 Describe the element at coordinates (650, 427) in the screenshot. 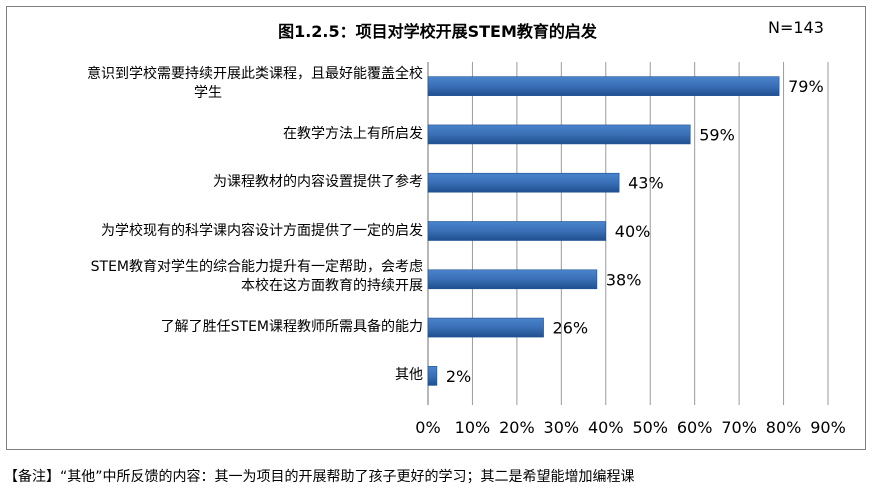

I see `x-tick-label: 50%` at that location.